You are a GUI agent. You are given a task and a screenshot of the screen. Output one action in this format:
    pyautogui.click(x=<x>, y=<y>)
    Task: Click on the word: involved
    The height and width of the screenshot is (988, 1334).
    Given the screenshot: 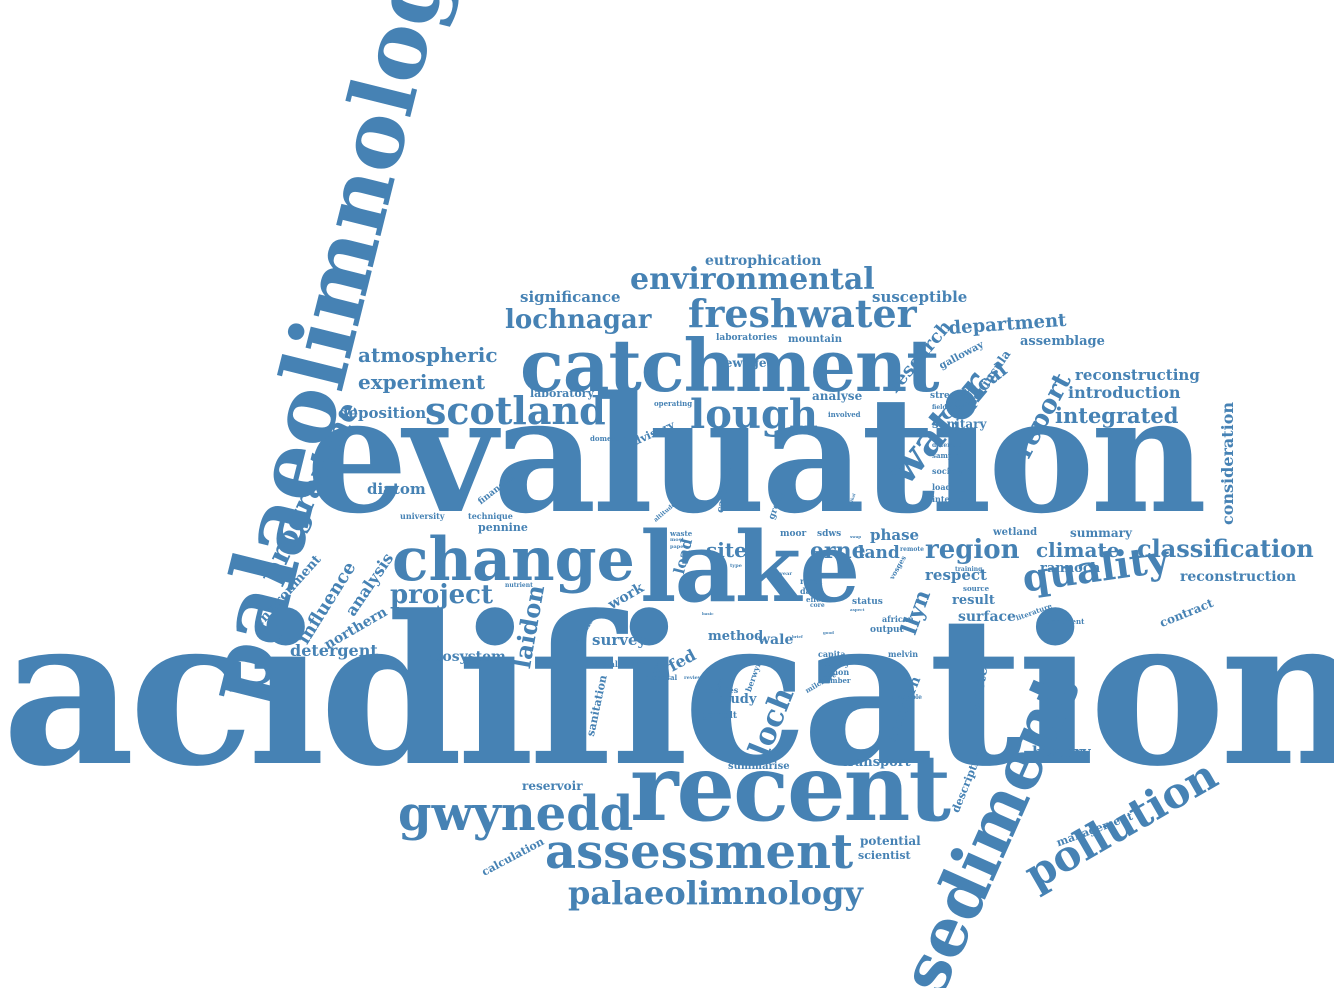 What is the action you would take?
    pyautogui.click(x=844, y=414)
    